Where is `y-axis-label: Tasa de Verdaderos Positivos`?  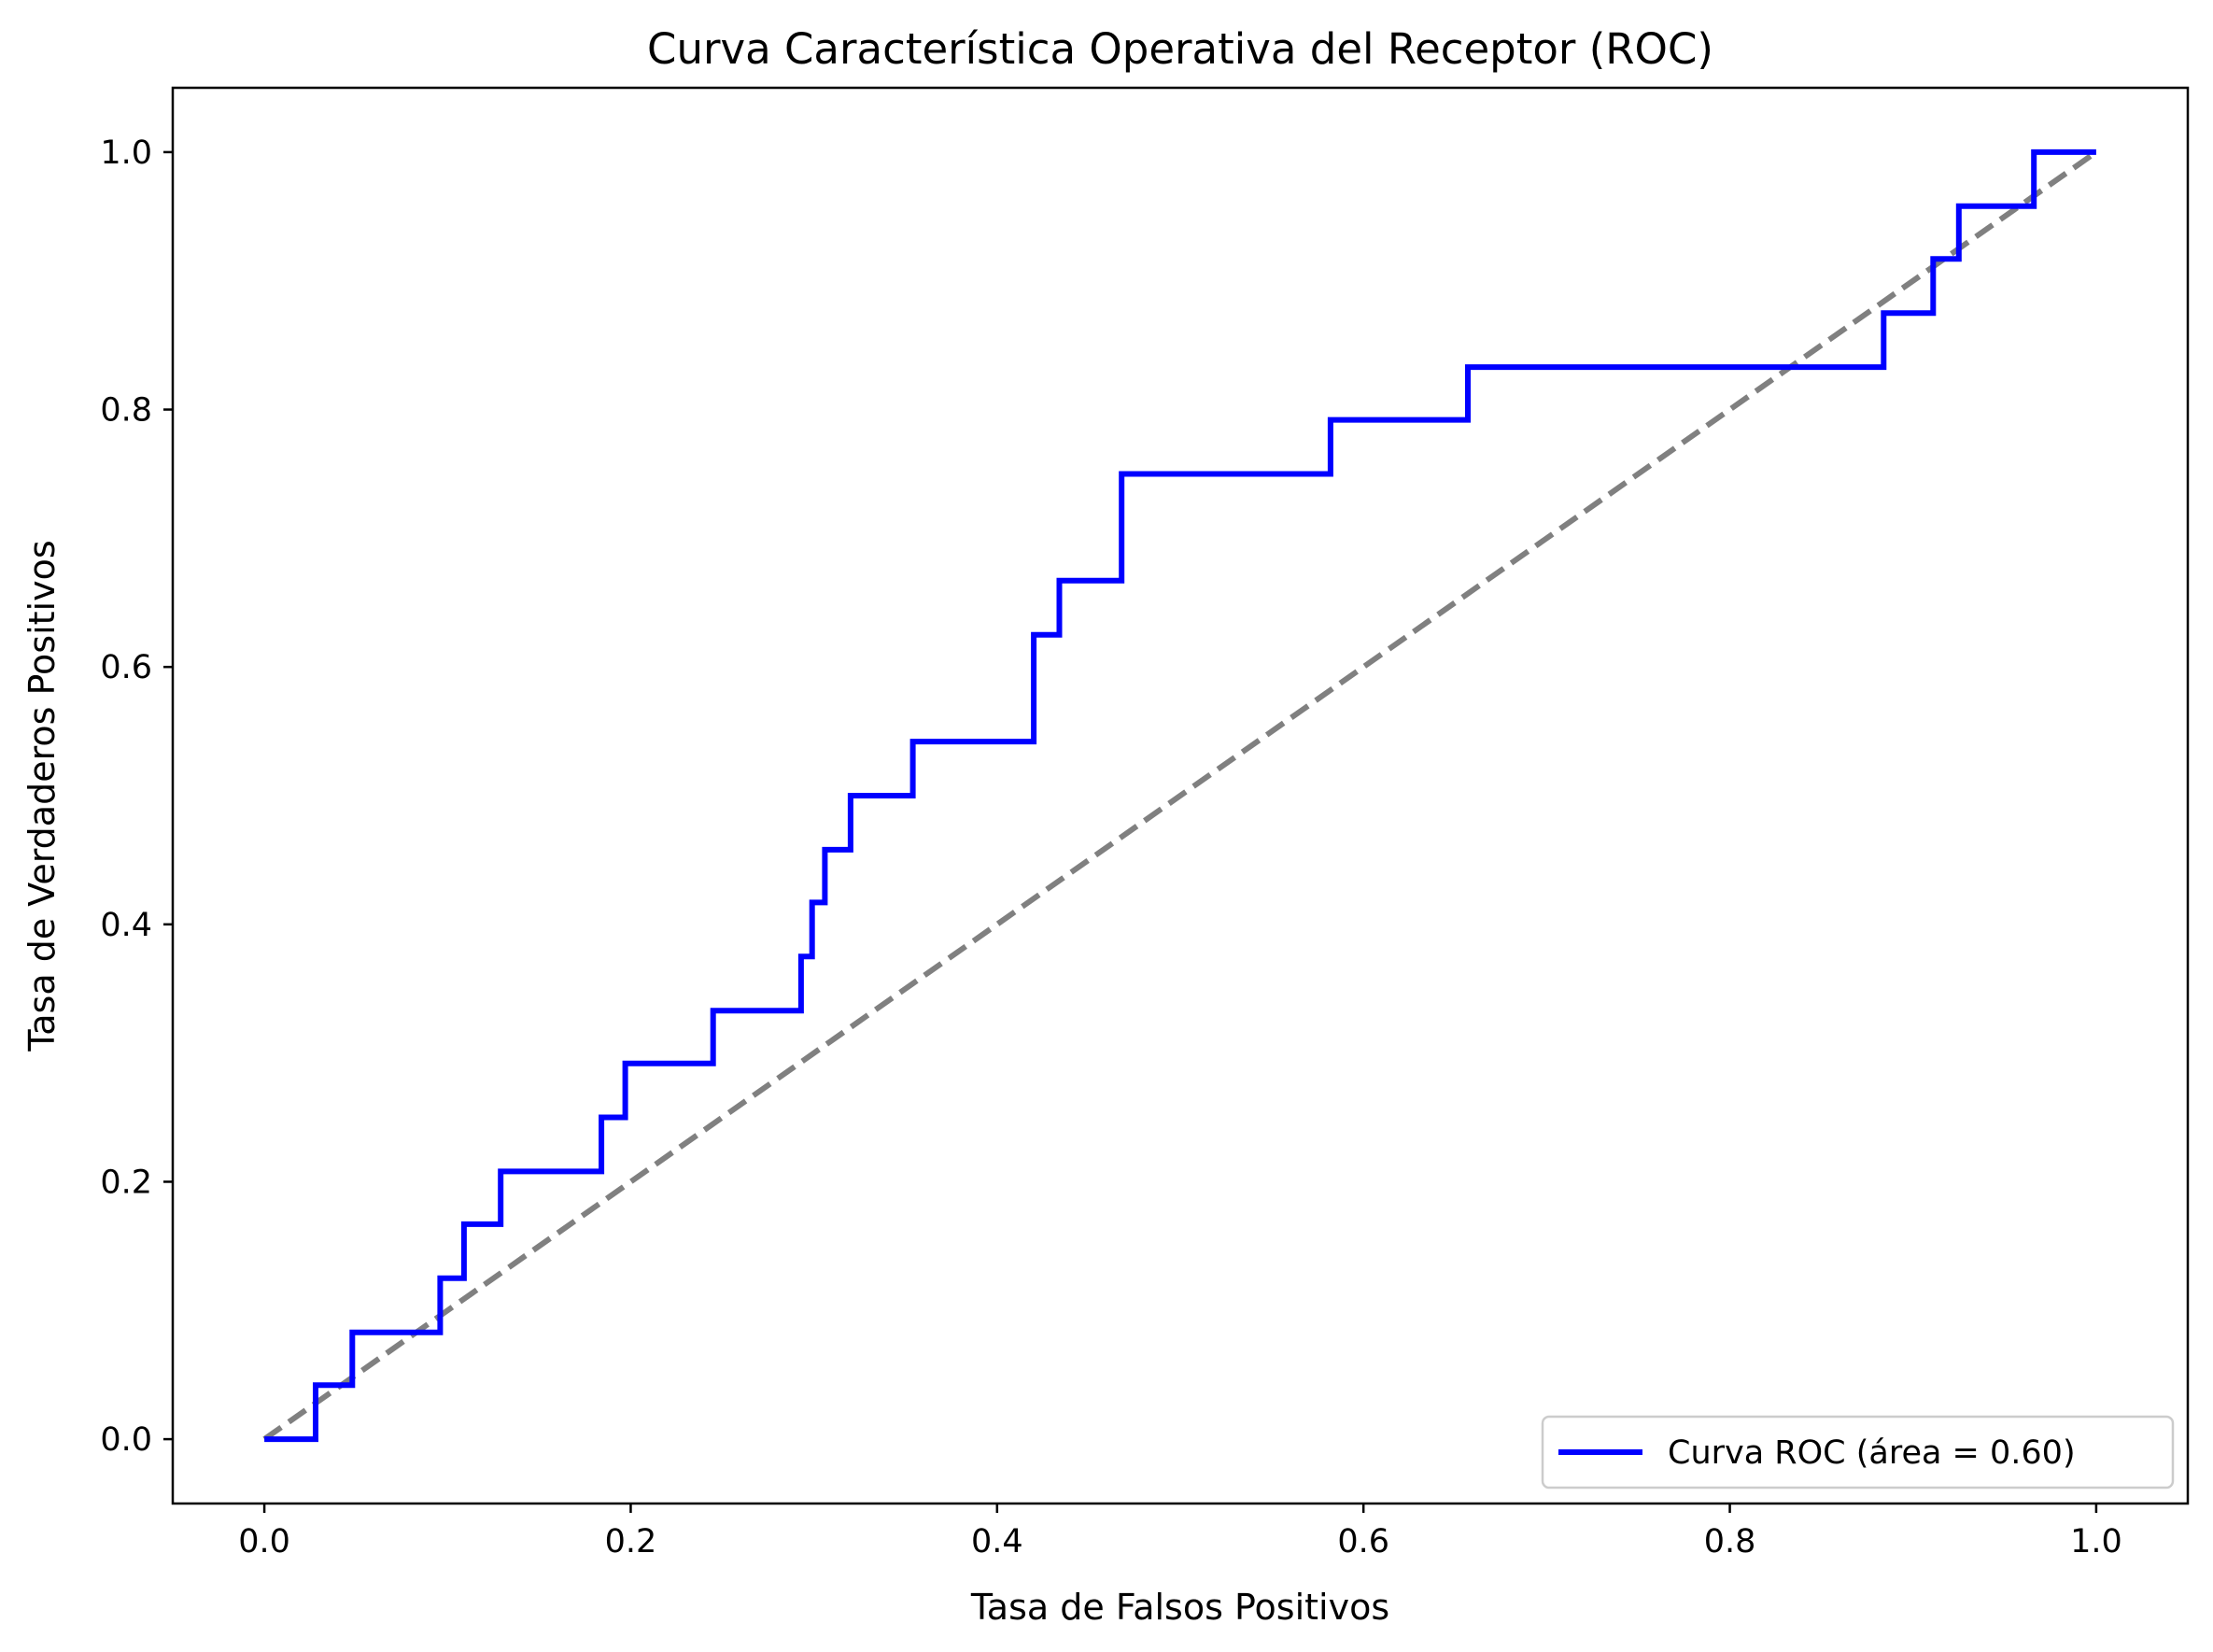 y-axis-label: Tasa de Verdaderos Positivos is located at coordinates (42, 796).